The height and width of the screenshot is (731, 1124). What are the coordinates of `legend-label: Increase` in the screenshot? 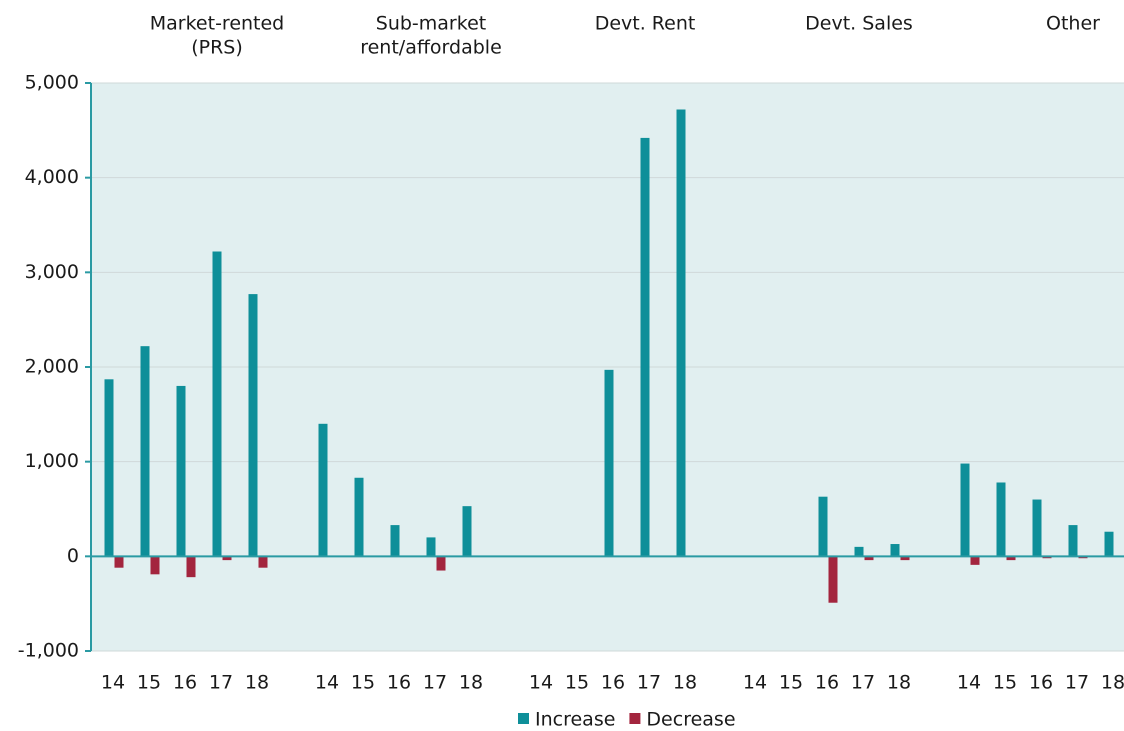 It's located at (575, 720).